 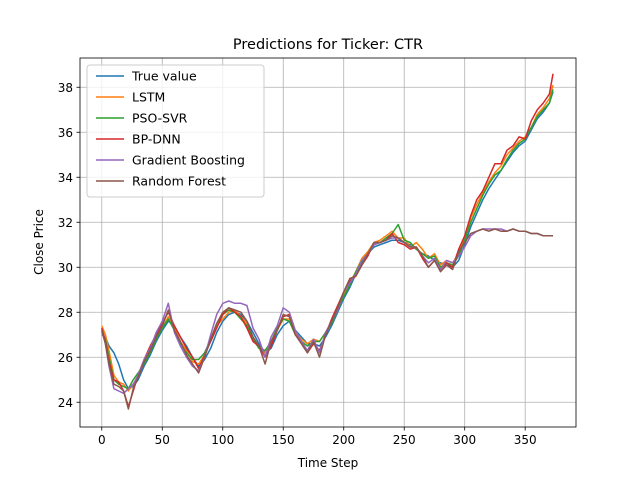 I want to click on x-tick-label: 100, so click(x=222, y=440).